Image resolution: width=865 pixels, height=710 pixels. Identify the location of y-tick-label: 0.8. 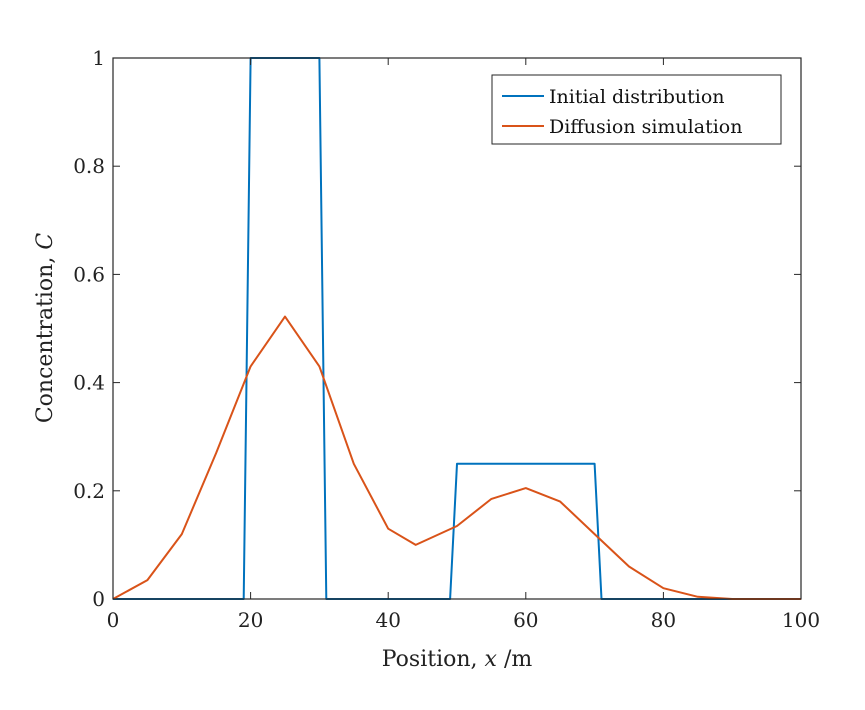
(89, 166).